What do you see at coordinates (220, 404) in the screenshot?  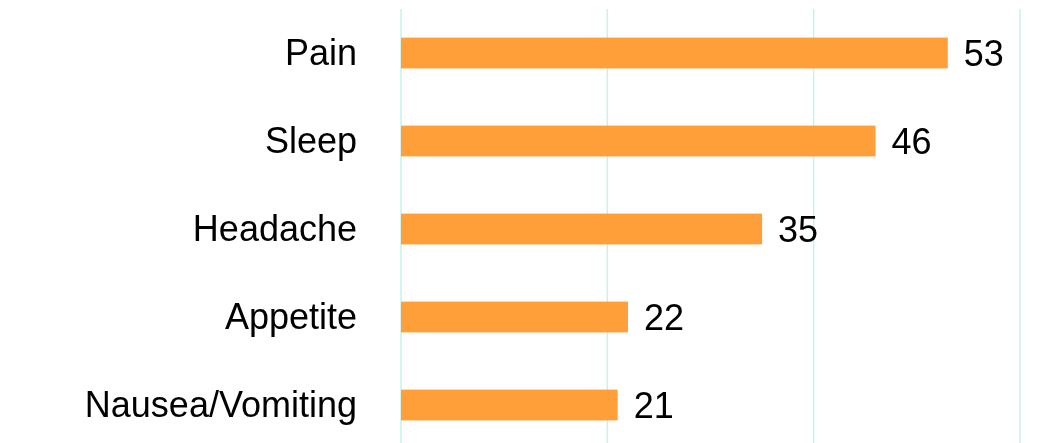 I see `y-tick-label: Nausea/Vomiting` at bounding box center [220, 404].